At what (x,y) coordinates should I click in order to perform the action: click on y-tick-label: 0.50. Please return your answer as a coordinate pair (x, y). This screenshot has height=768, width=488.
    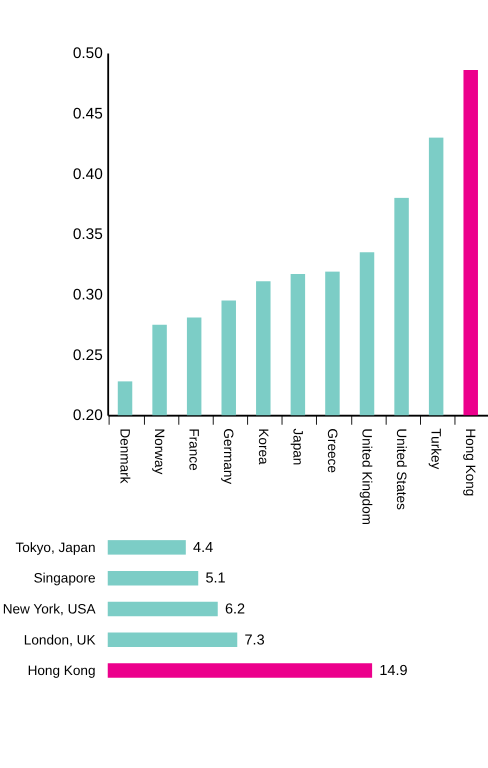
    Looking at the image, I should click on (87, 53).